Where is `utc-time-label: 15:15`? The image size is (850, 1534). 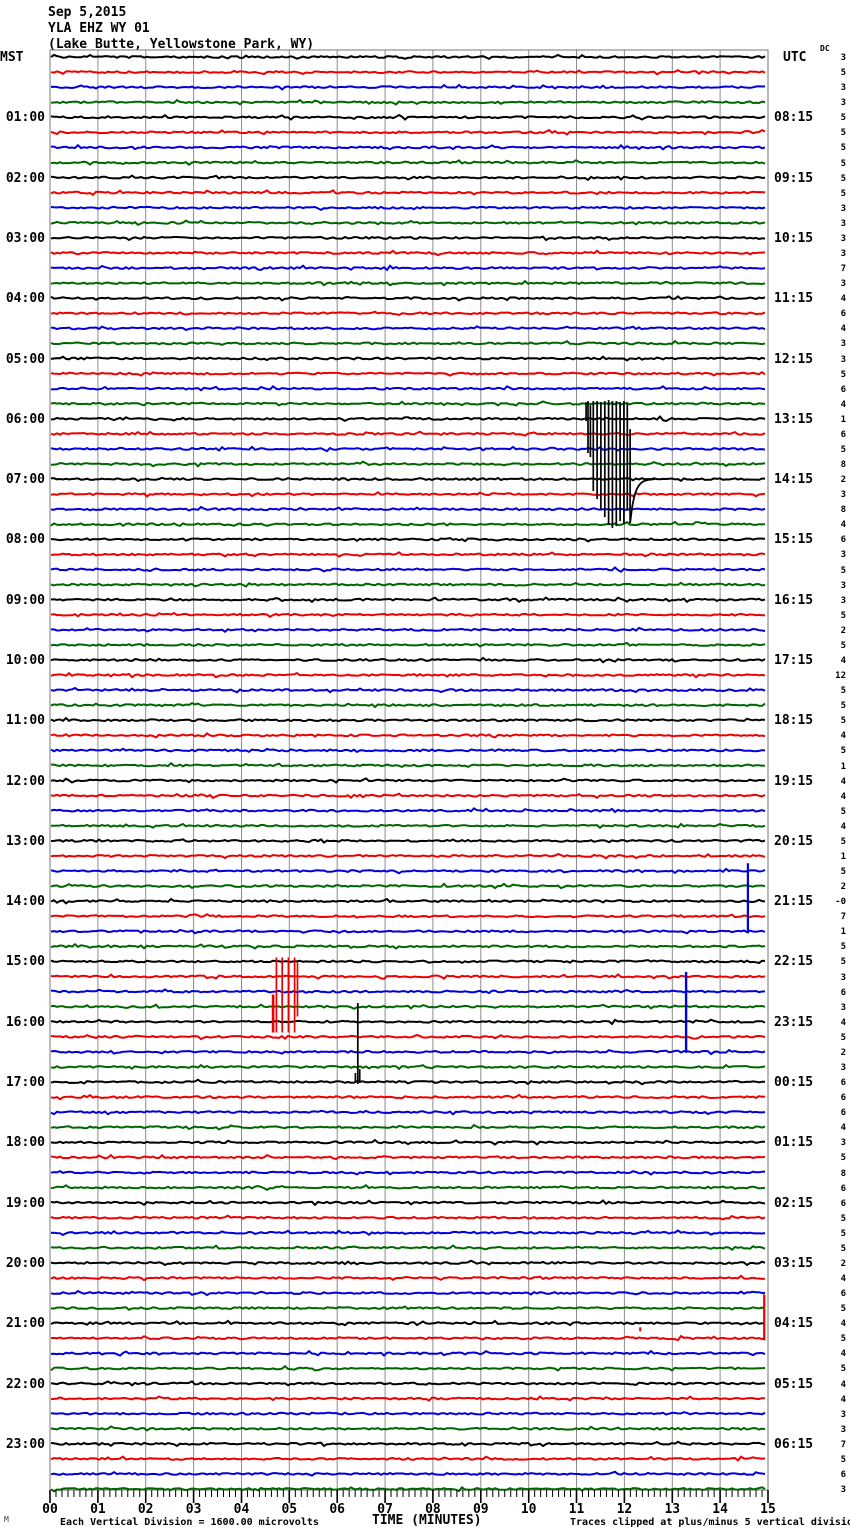
utc-time-label: 15:15 is located at coordinates (794, 540).